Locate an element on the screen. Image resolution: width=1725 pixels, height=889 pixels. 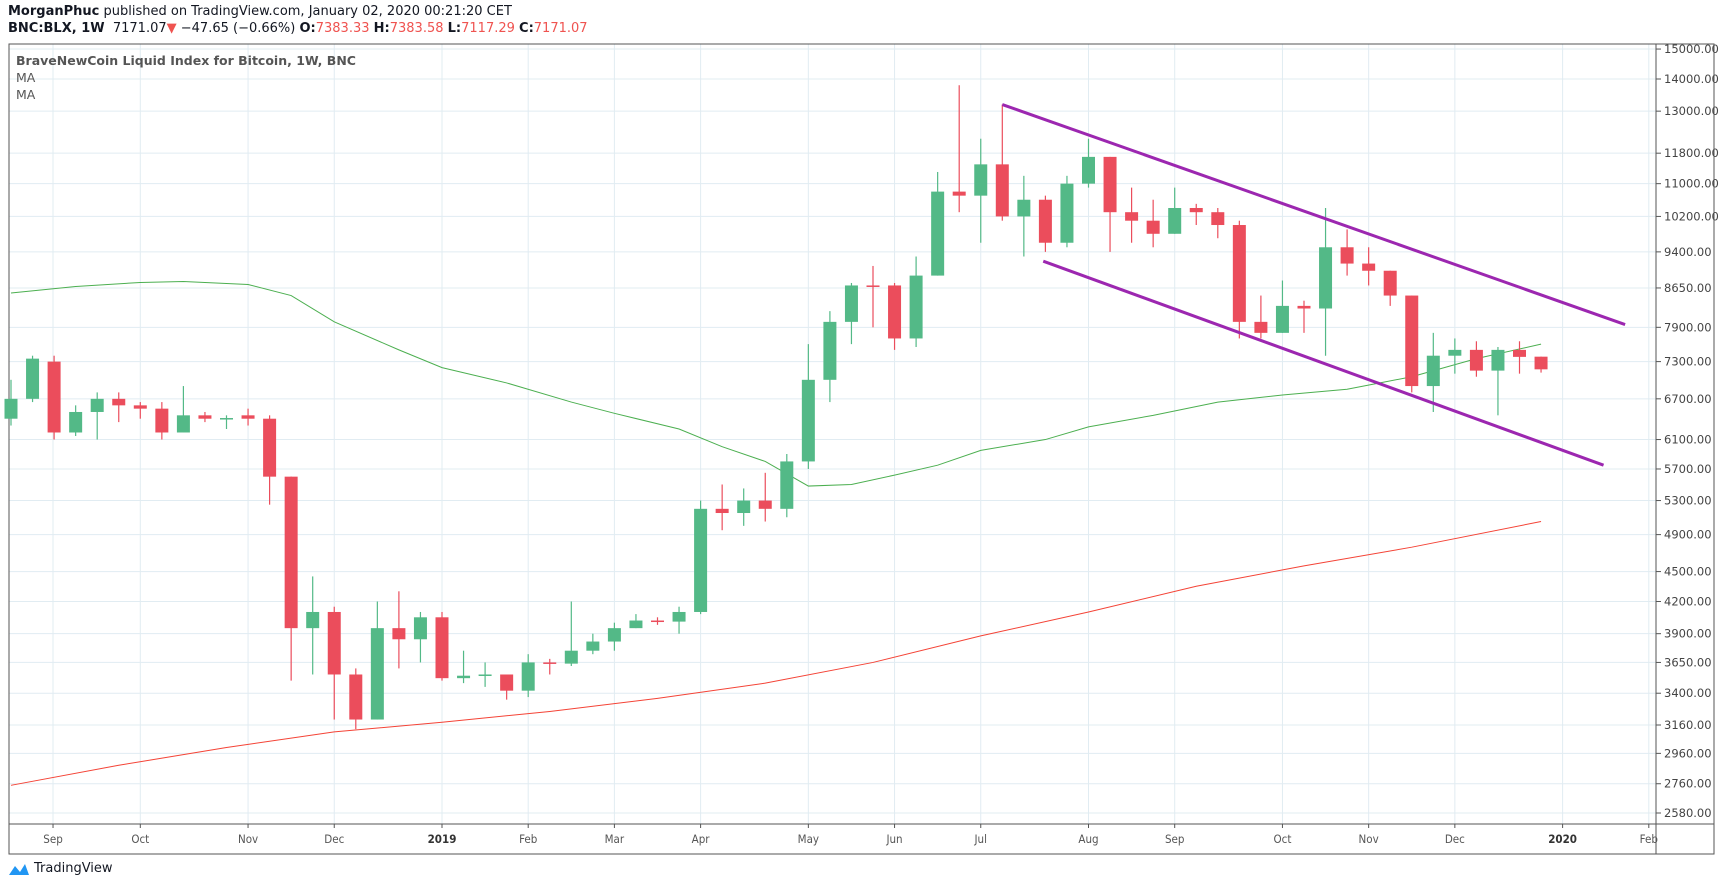
x-tick-label: May is located at coordinates (808, 839).